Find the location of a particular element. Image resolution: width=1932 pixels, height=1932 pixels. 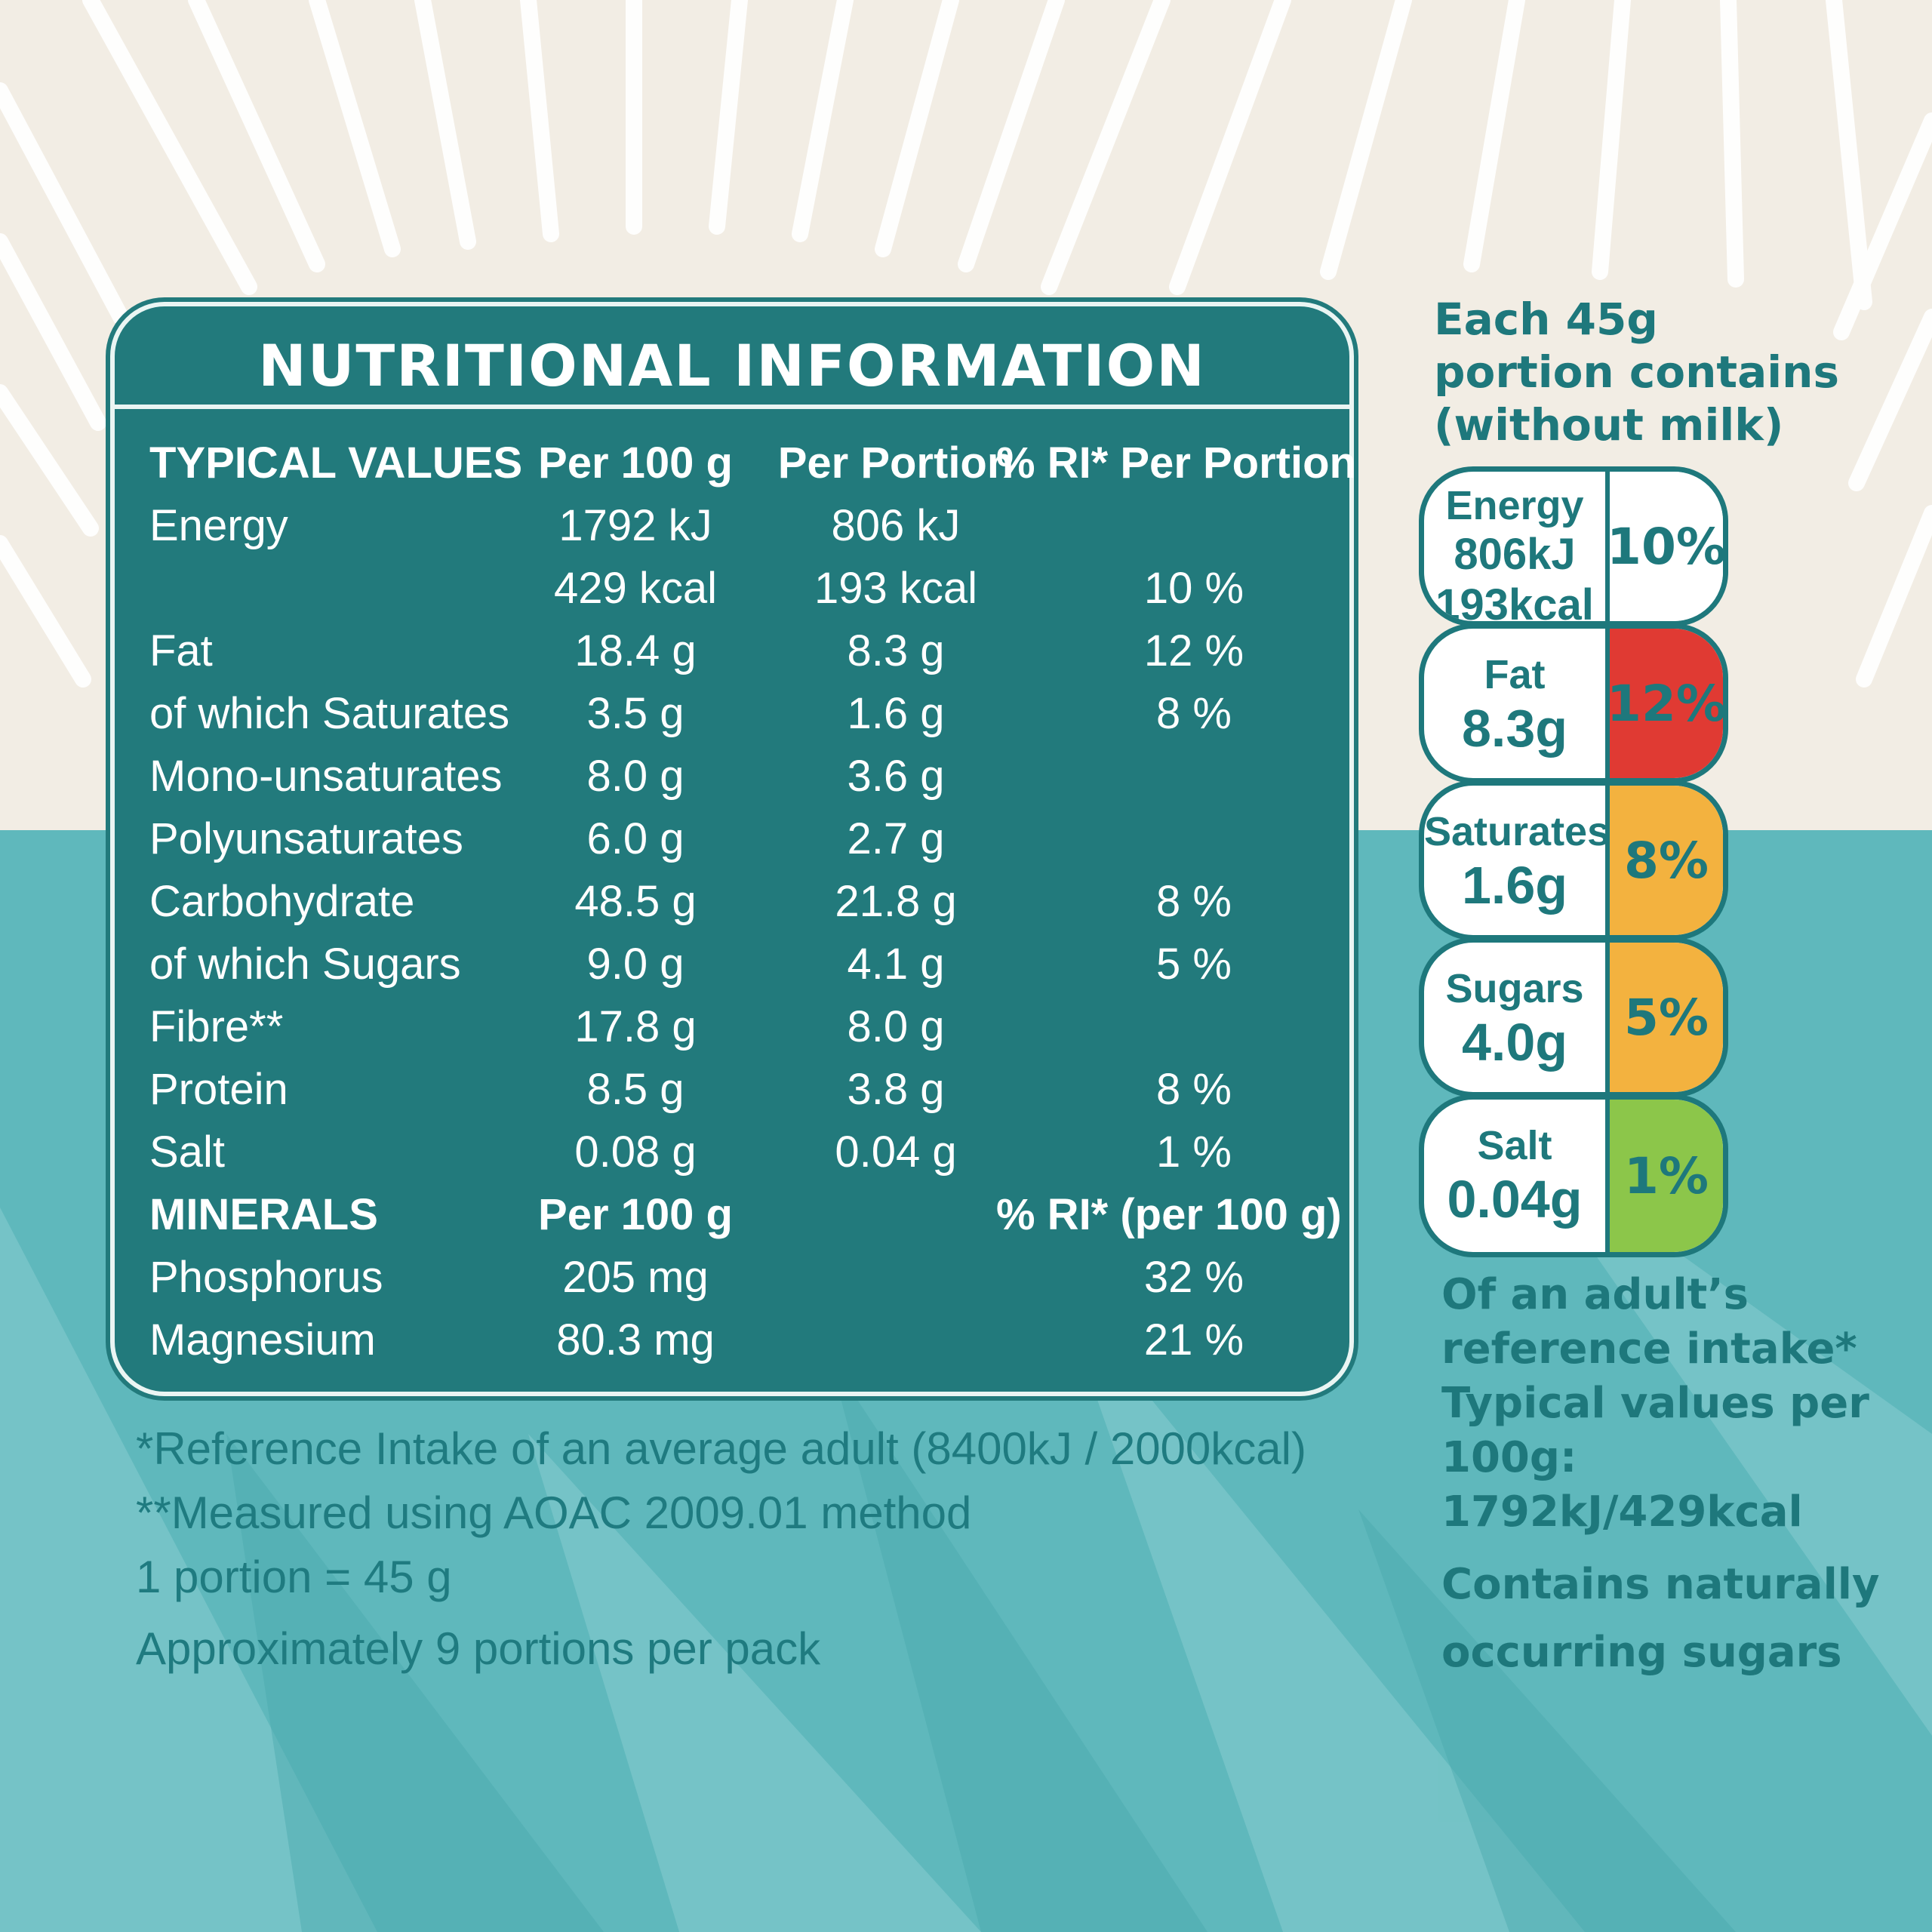

row-ri: 21 % is located at coordinates (1193, 1339).